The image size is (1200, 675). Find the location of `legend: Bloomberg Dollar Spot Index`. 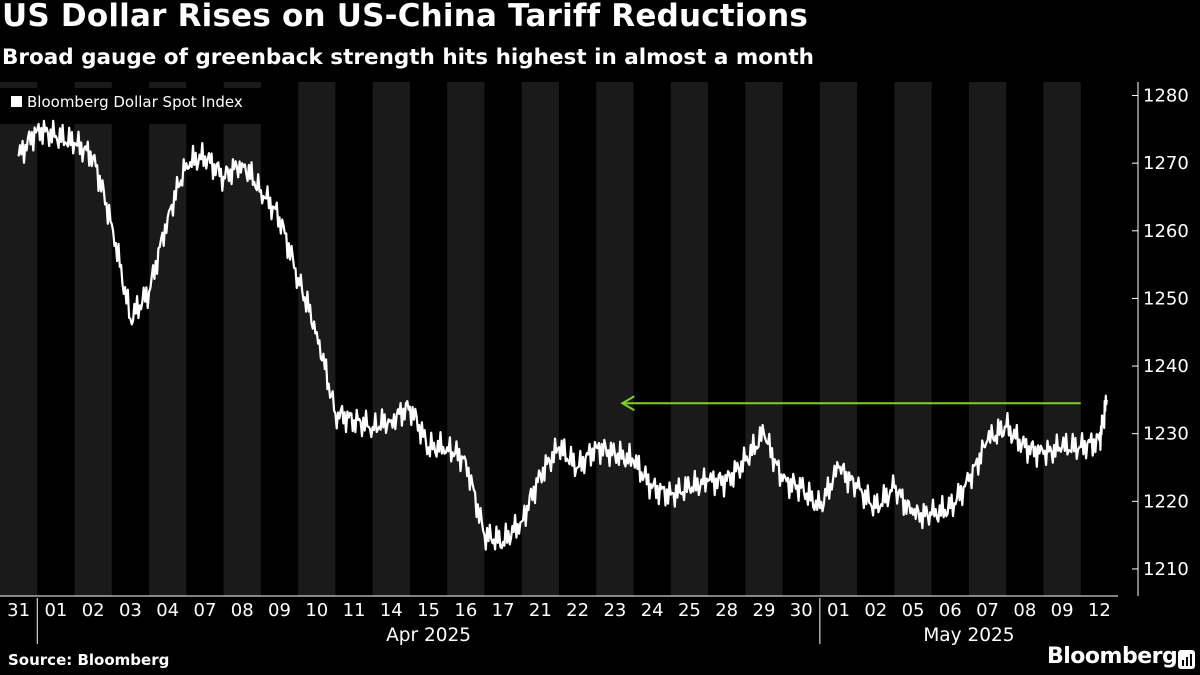

legend: Bloomberg Dollar Spot Index is located at coordinates (138, 106).